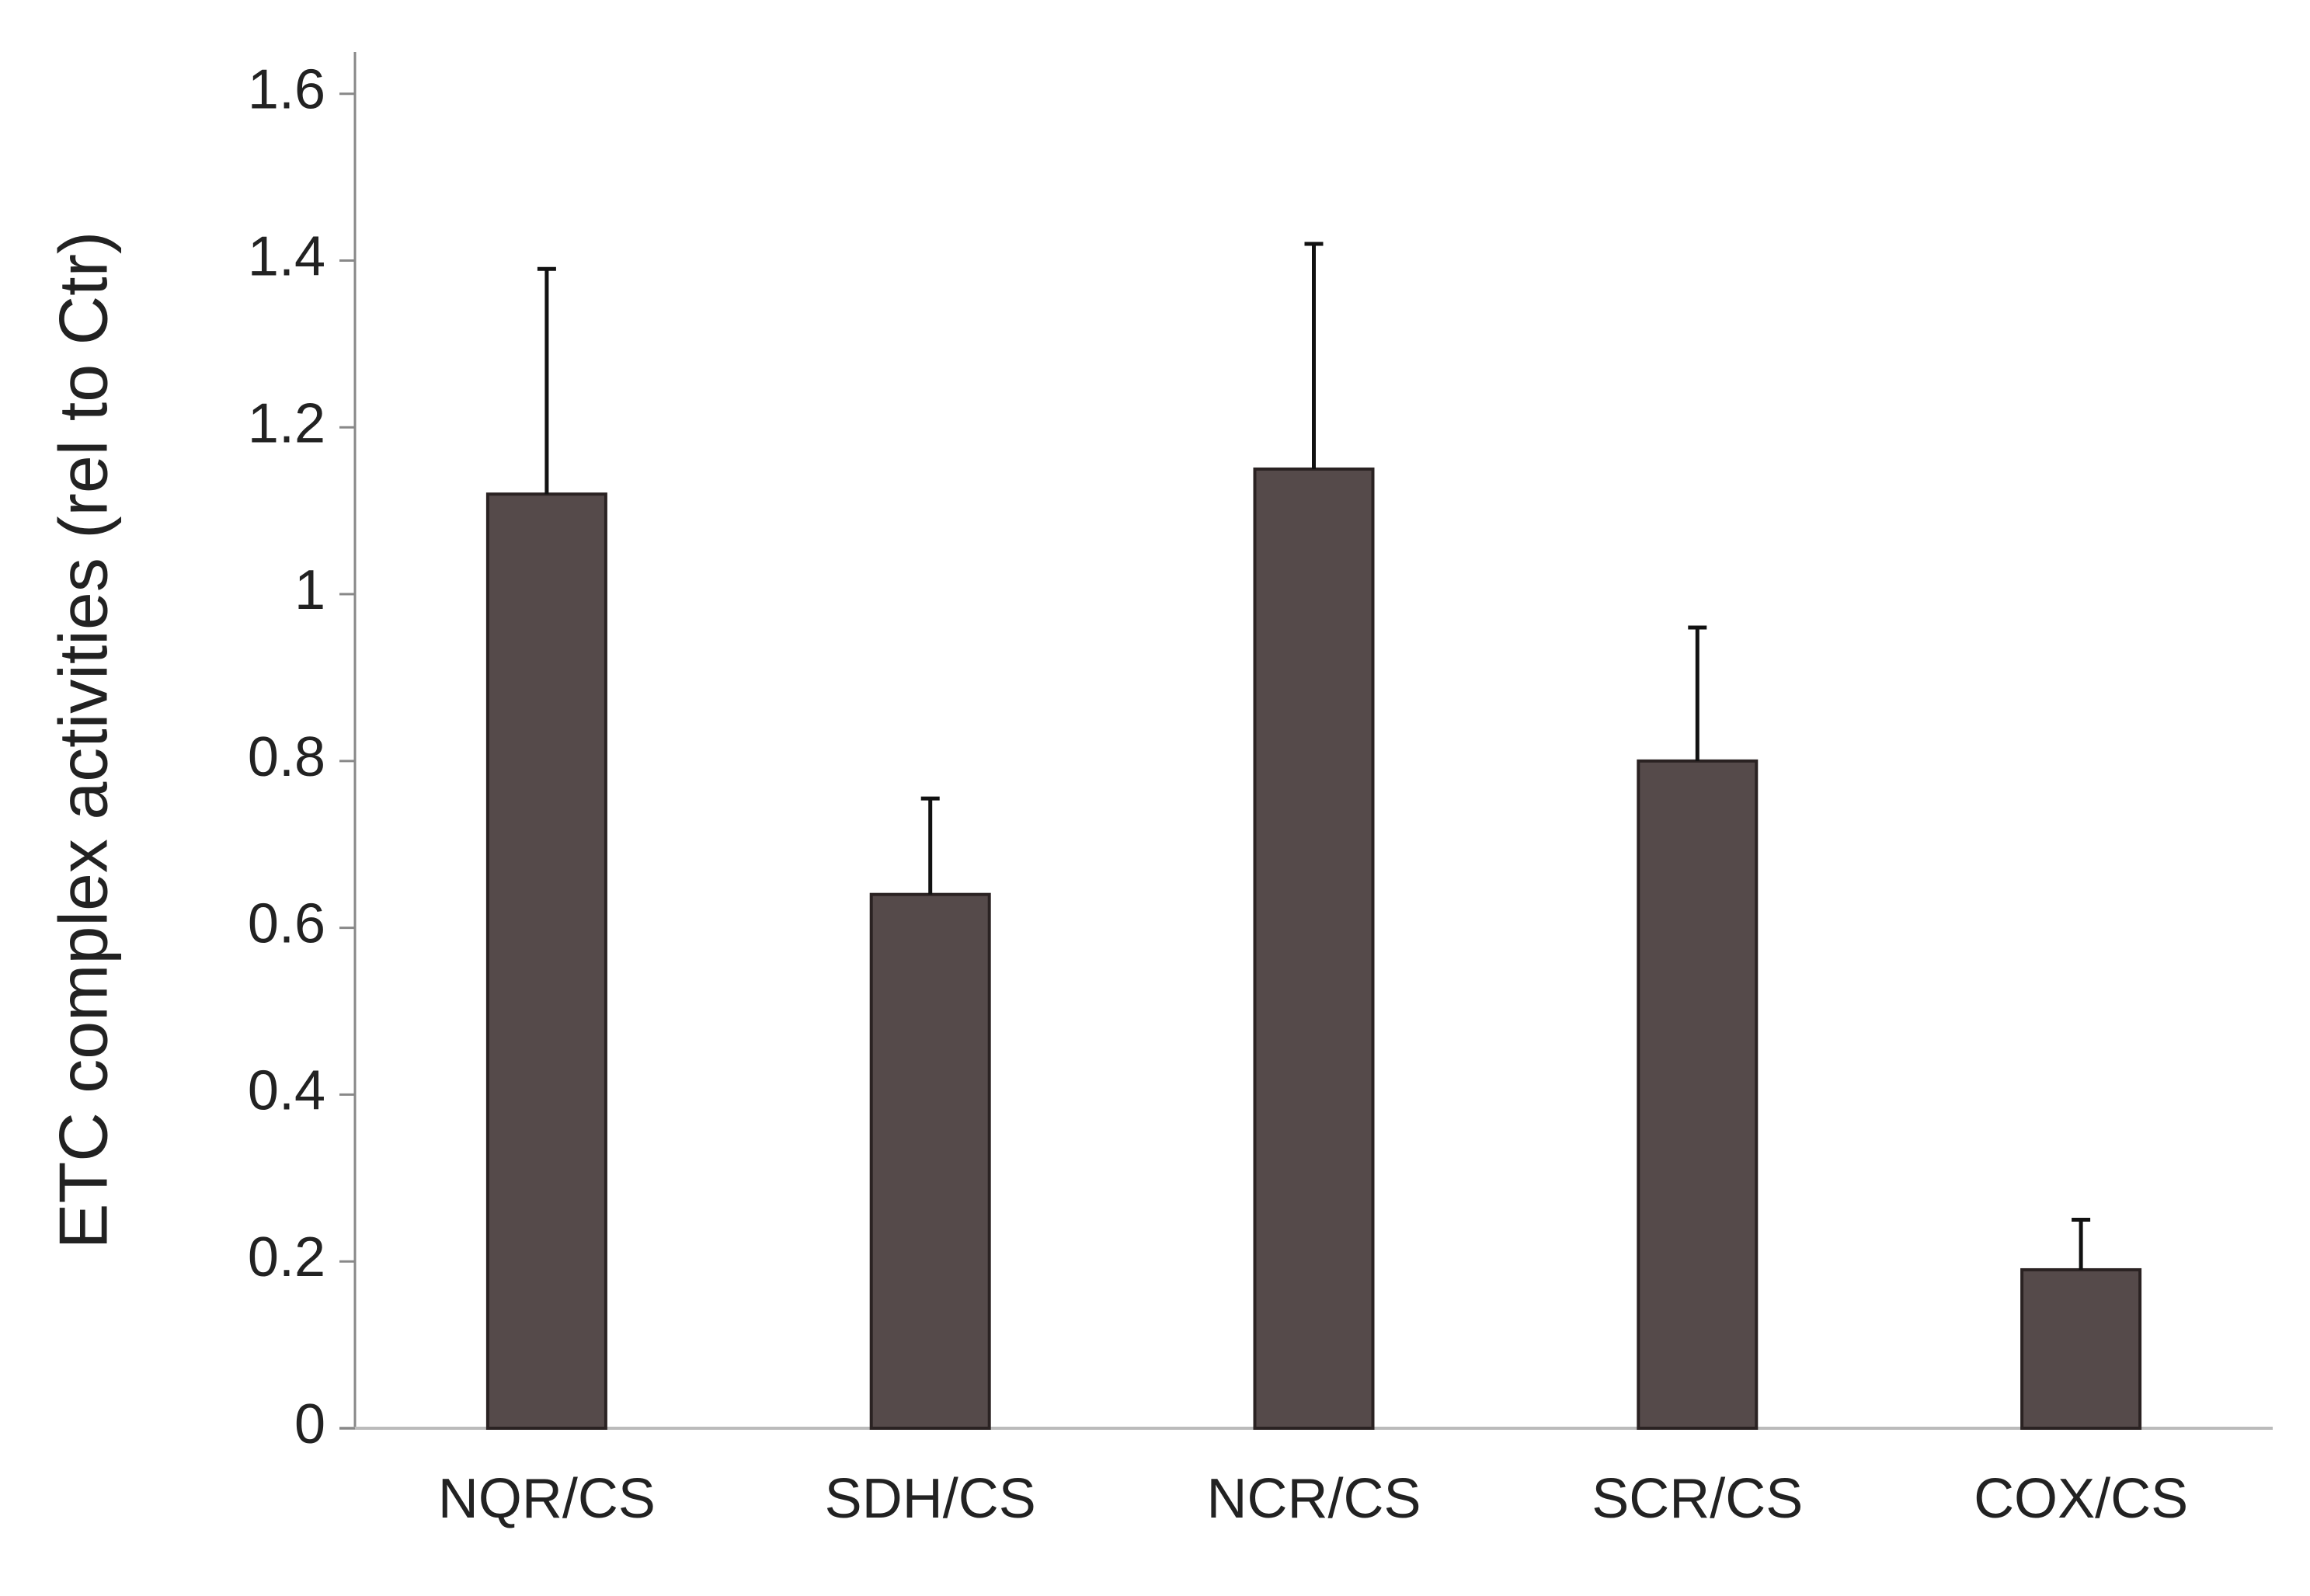  I want to click on x-tick-label: SDH/CS, so click(930, 1499).